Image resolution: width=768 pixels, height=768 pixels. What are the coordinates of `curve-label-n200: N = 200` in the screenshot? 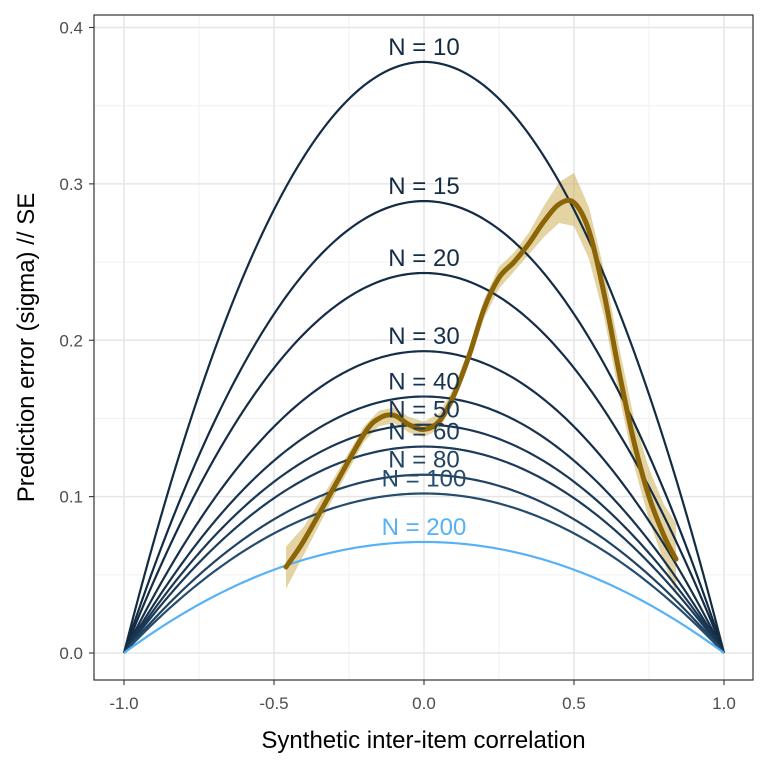 It's located at (424, 527).